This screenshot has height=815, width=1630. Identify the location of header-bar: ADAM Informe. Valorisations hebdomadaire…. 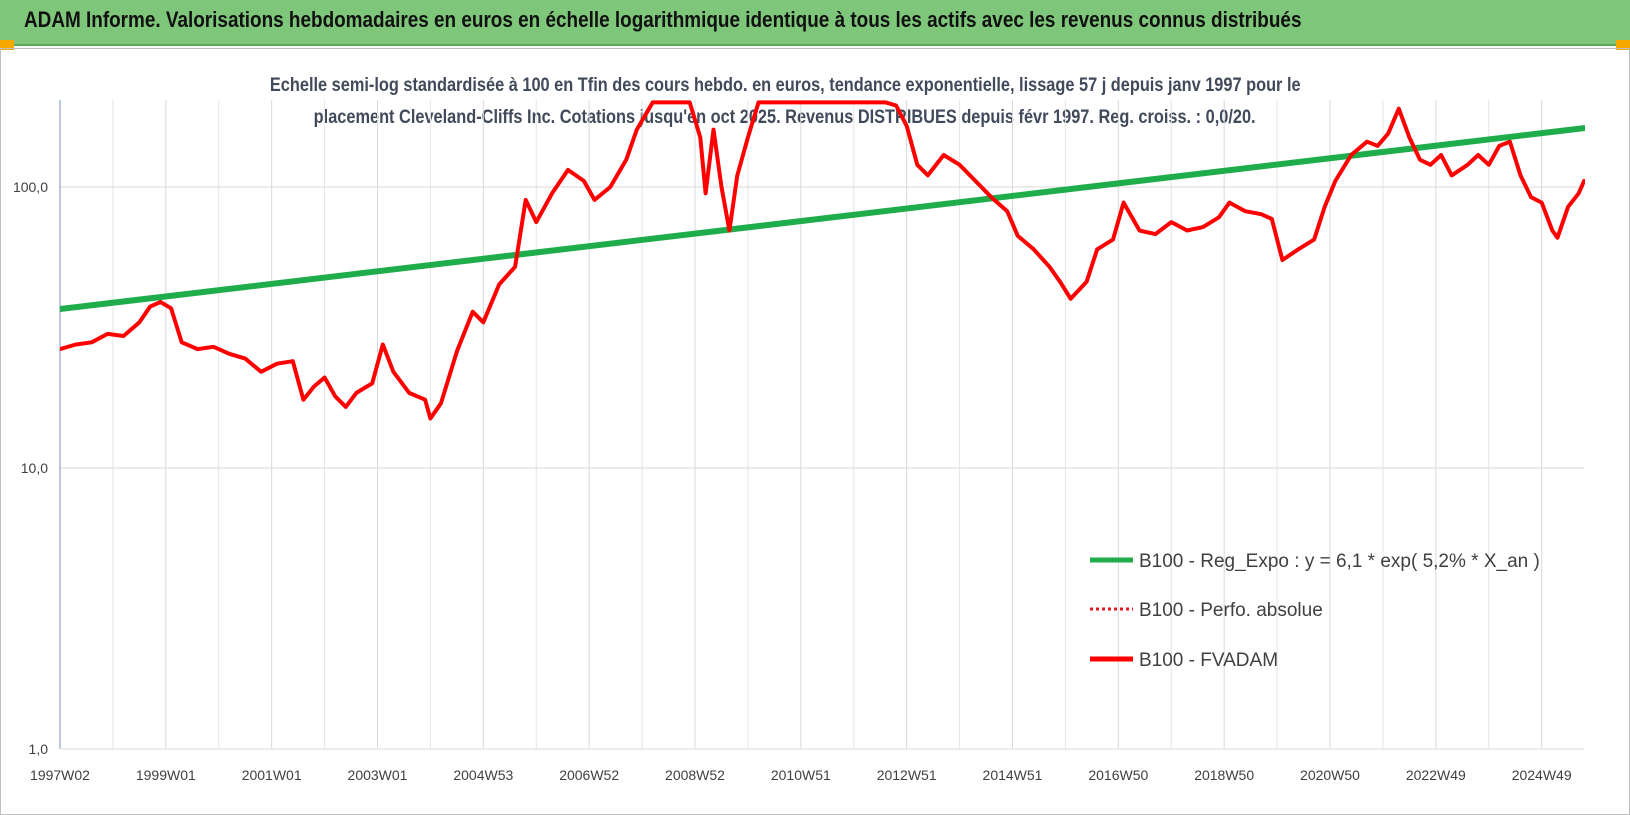
(815, 23).